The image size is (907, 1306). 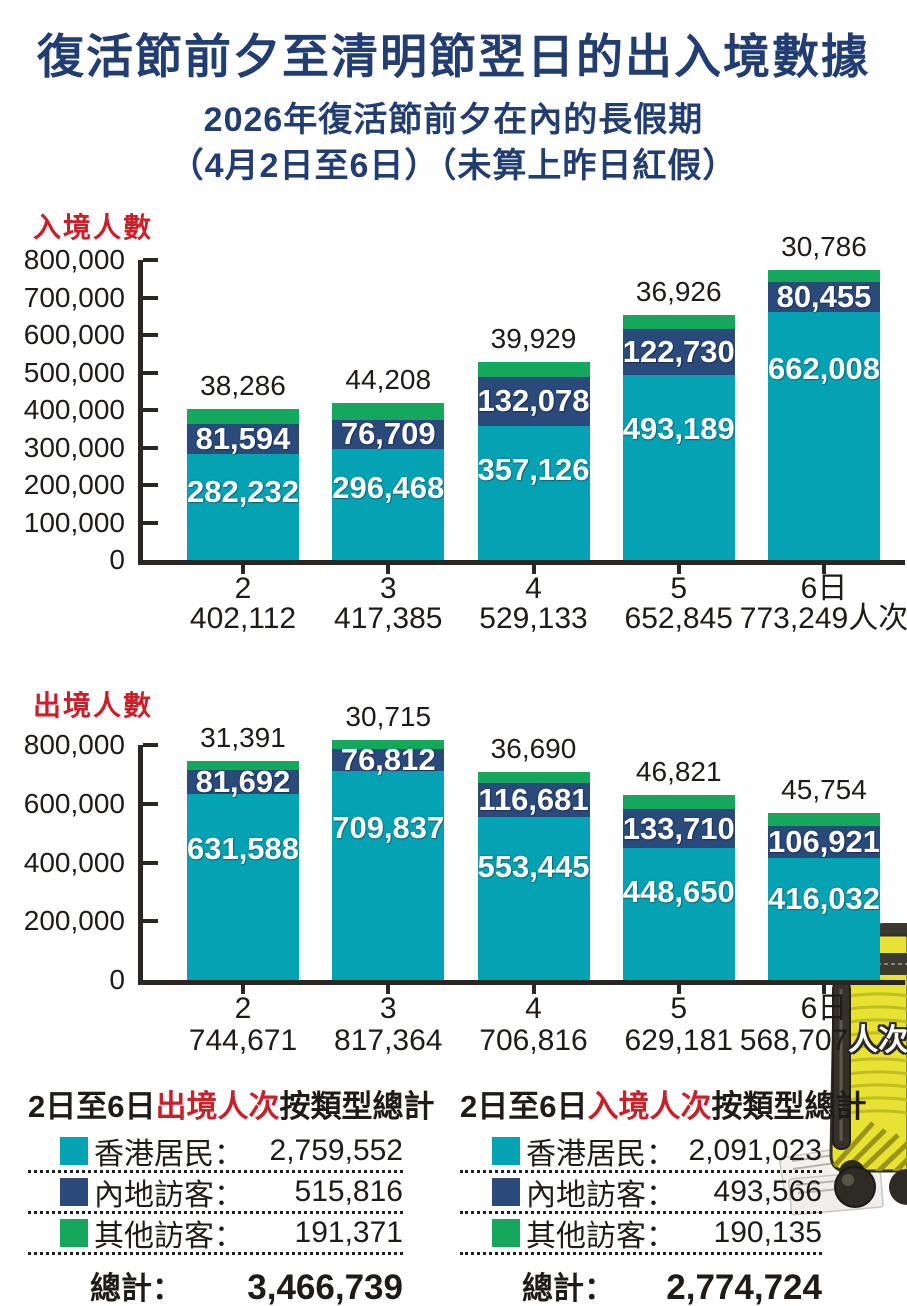 What do you see at coordinates (678, 772) in the screenshot?
I see `top-value-label: 46,821` at bounding box center [678, 772].